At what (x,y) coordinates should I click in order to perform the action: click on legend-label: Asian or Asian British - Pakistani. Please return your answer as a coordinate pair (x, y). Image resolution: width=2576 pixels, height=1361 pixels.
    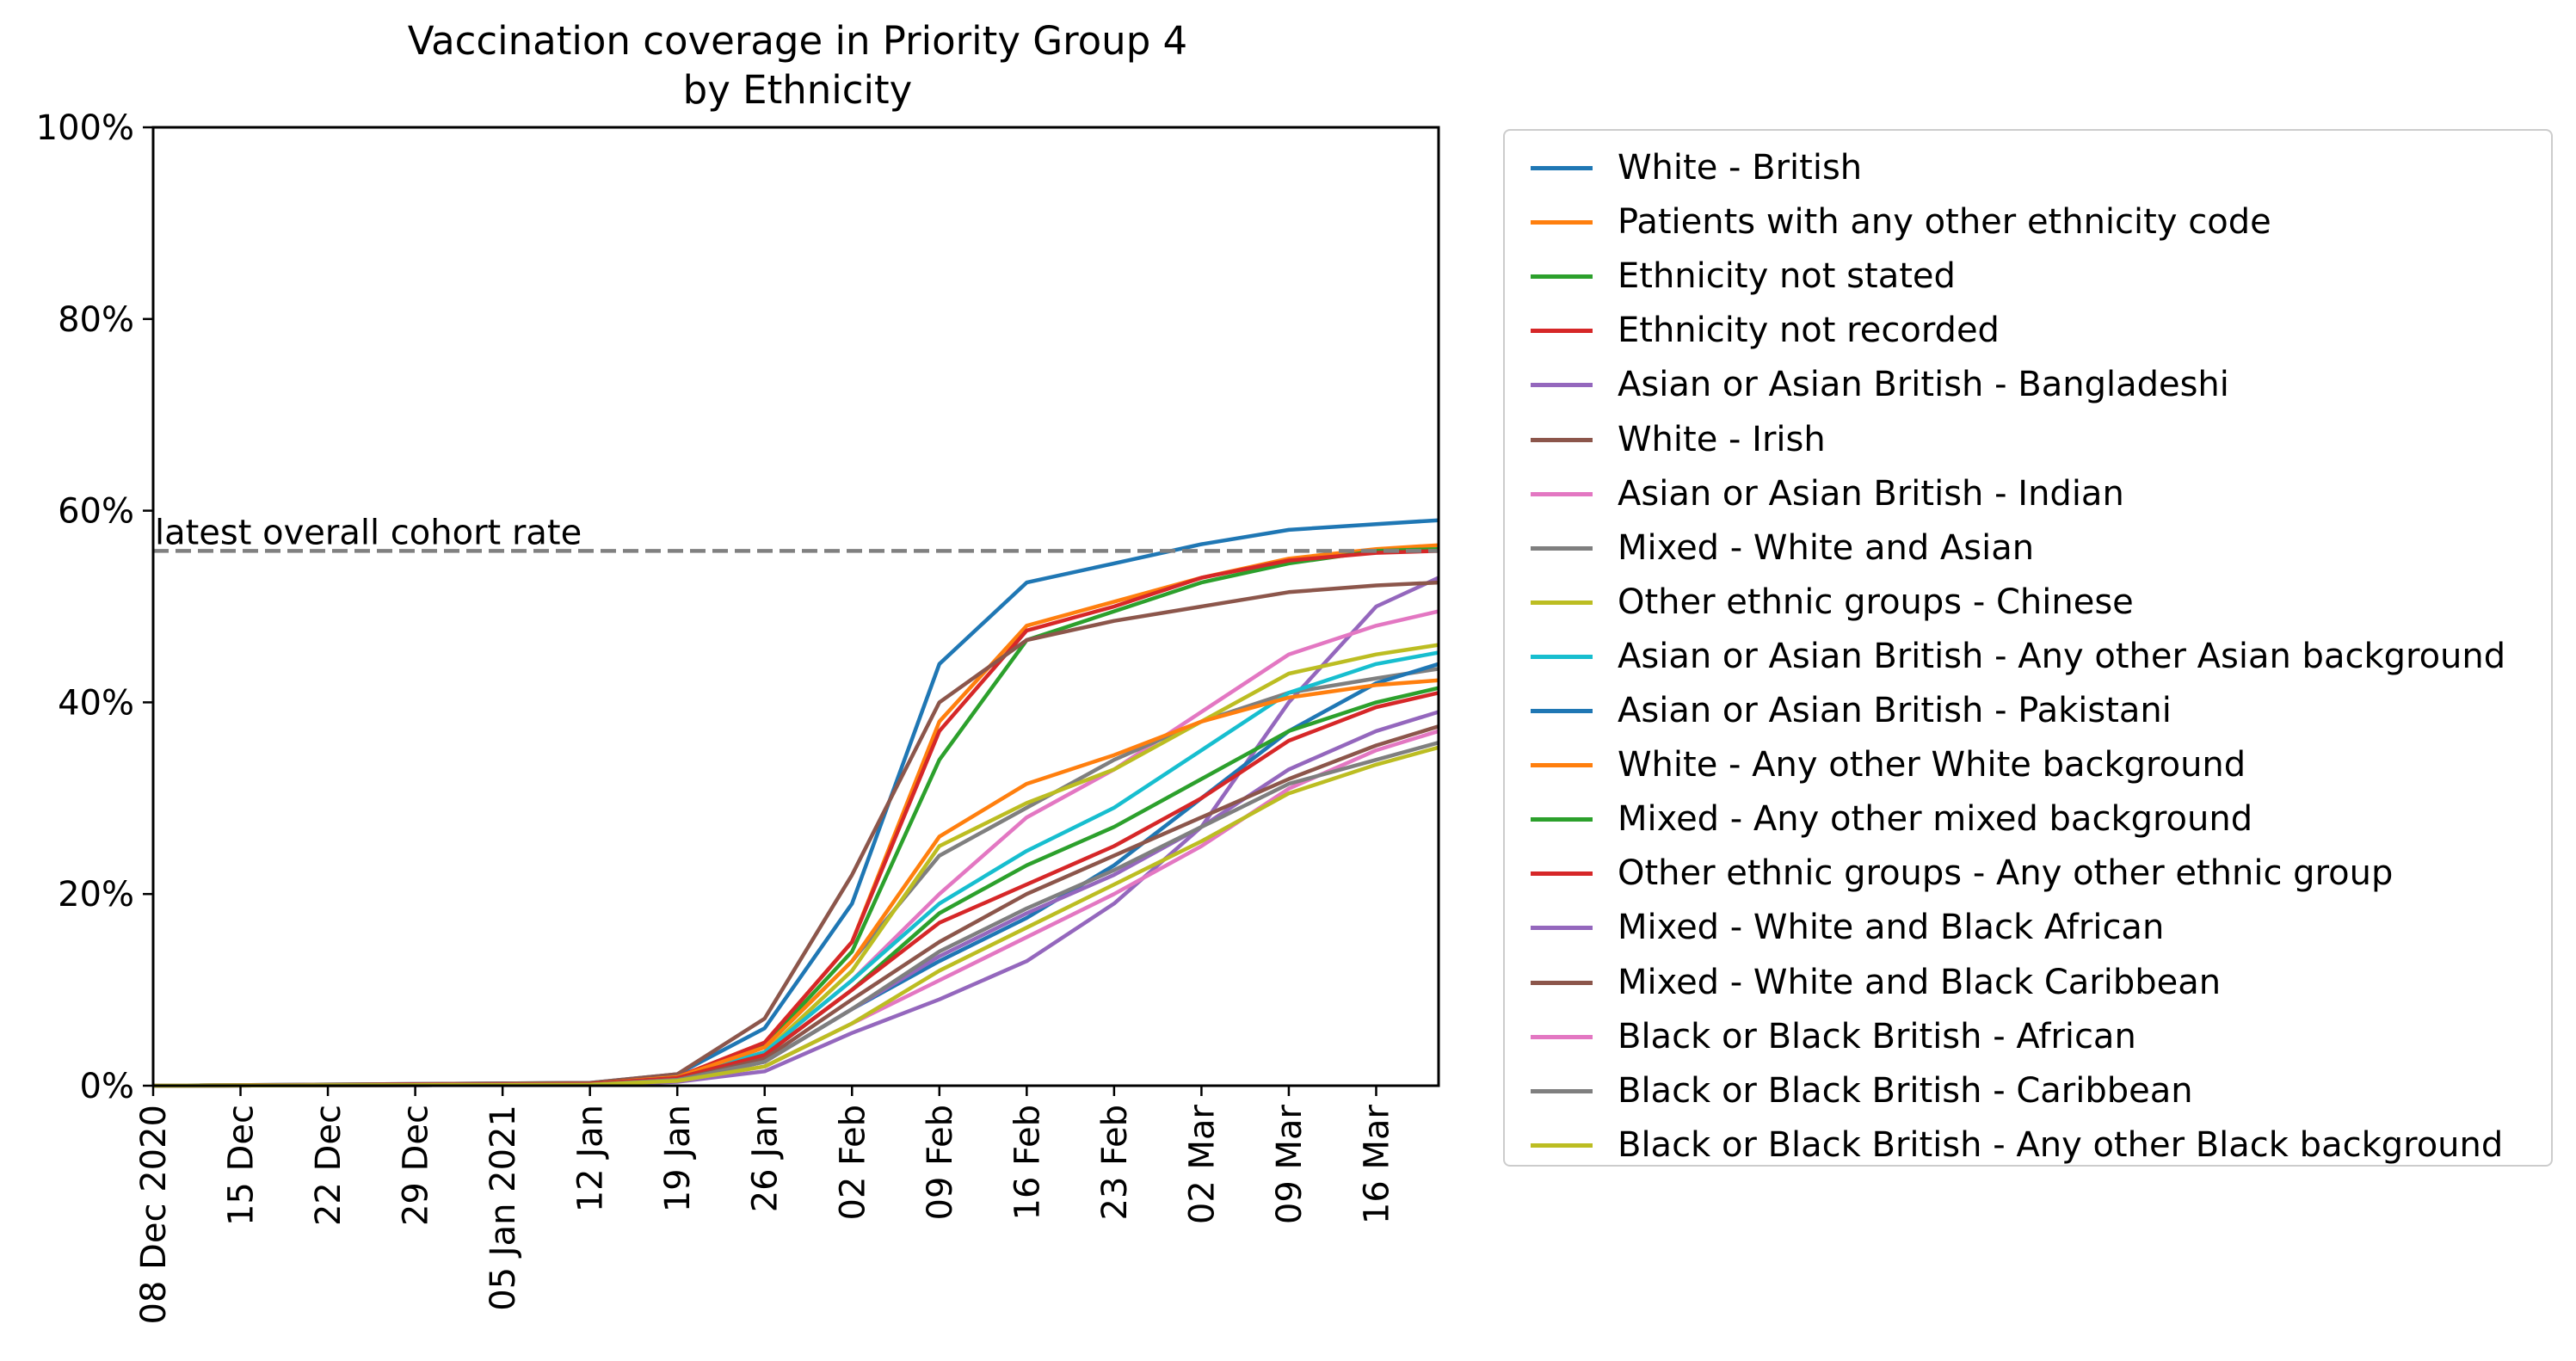
    Looking at the image, I should click on (1895, 710).